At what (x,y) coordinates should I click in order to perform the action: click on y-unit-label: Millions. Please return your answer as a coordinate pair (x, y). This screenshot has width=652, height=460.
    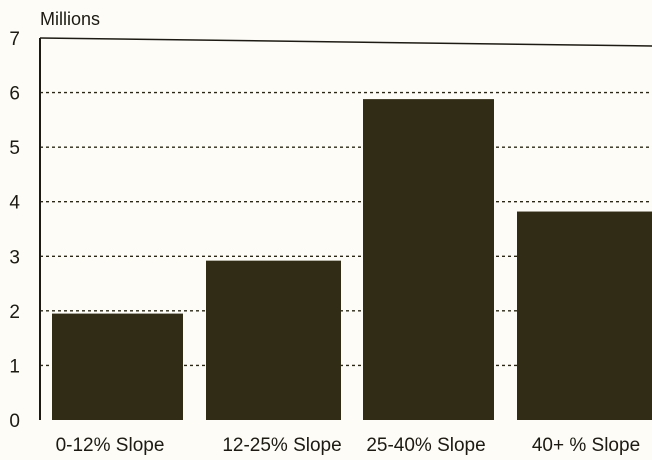
    Looking at the image, I should click on (70, 19).